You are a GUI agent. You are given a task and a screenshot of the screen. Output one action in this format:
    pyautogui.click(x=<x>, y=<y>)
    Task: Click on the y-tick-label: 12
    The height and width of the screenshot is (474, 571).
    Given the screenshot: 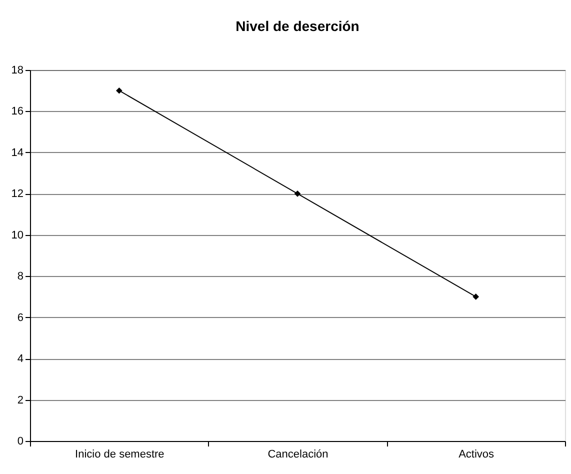 What is the action you would take?
    pyautogui.click(x=17, y=194)
    